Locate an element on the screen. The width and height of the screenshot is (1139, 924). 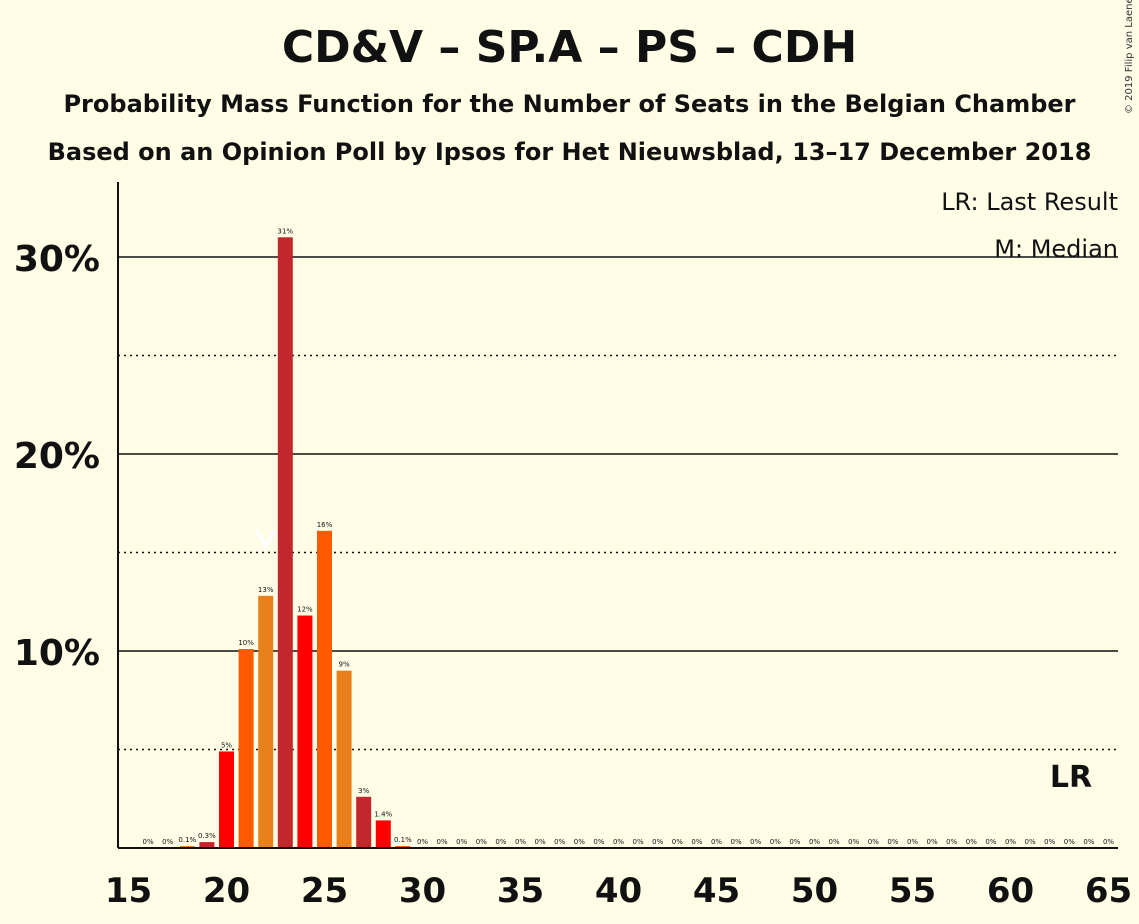
bar-label-seat-28: 1.4% is located at coordinates (383, 814).